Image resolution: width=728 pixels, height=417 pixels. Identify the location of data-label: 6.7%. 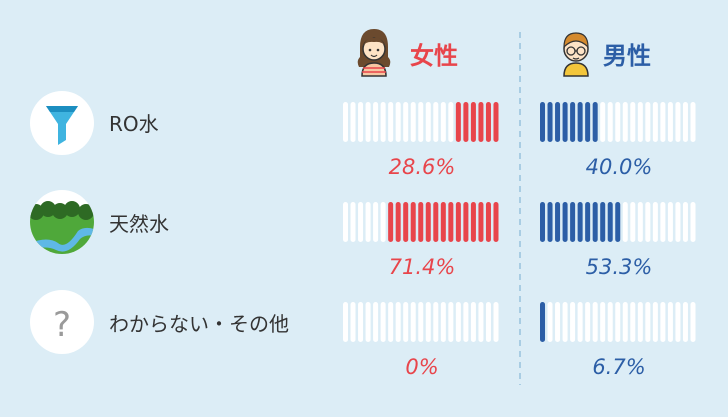
(618, 367).